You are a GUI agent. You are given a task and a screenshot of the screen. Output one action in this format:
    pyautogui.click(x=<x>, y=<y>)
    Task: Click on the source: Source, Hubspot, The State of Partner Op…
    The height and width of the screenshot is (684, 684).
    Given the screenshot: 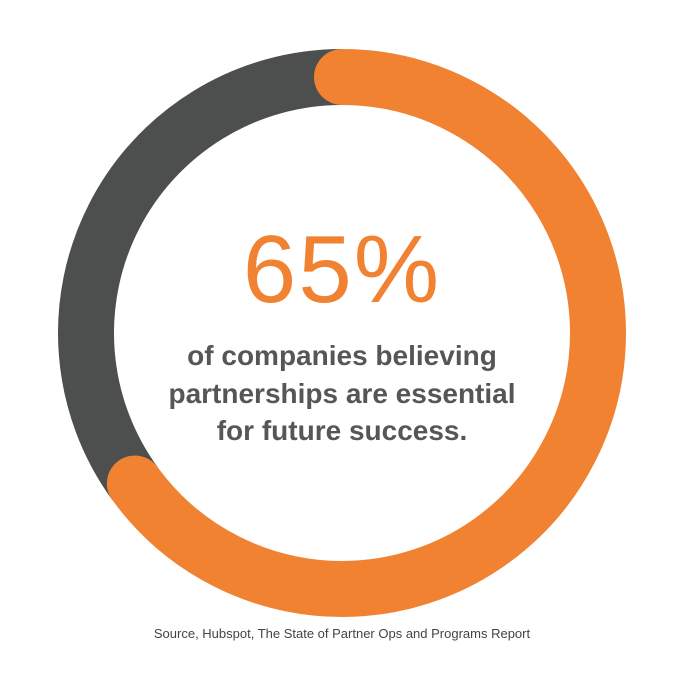 What is the action you would take?
    pyautogui.click(x=342, y=633)
    